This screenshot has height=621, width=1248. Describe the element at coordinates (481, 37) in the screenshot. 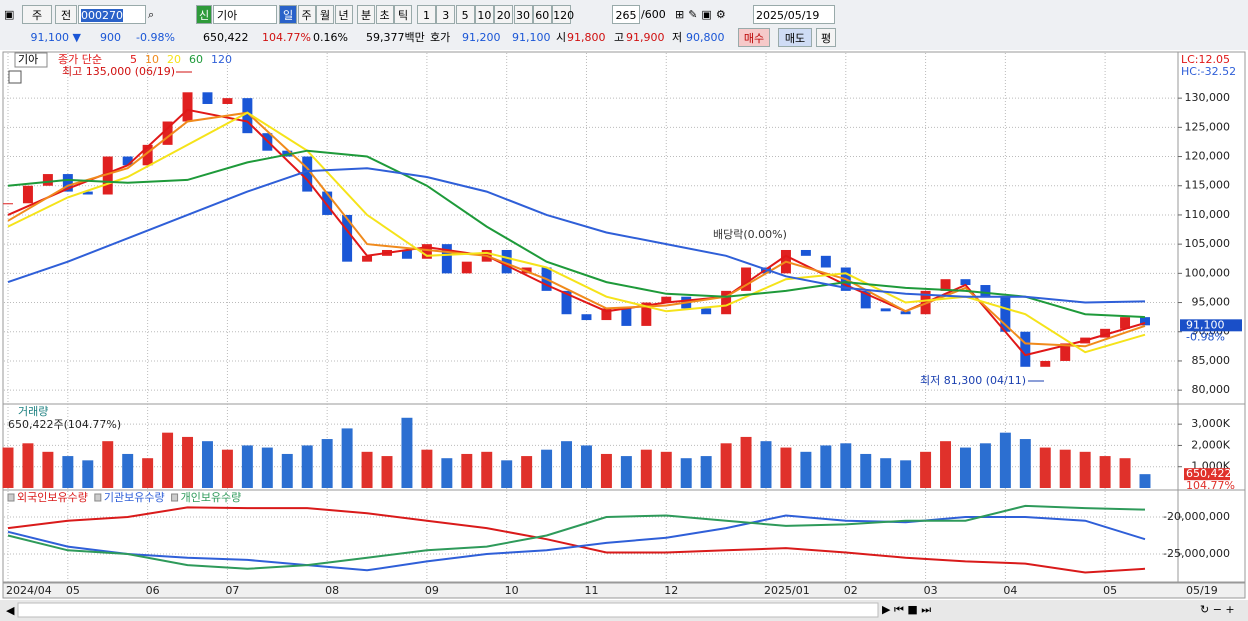

I see `ask: 91,200` at that location.